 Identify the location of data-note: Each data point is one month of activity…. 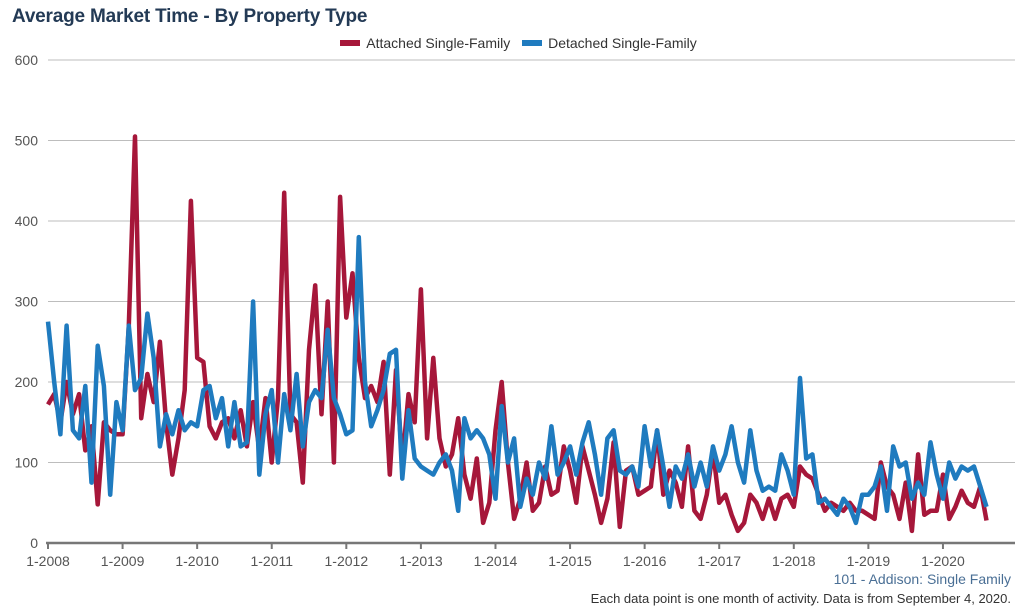
(800, 598).